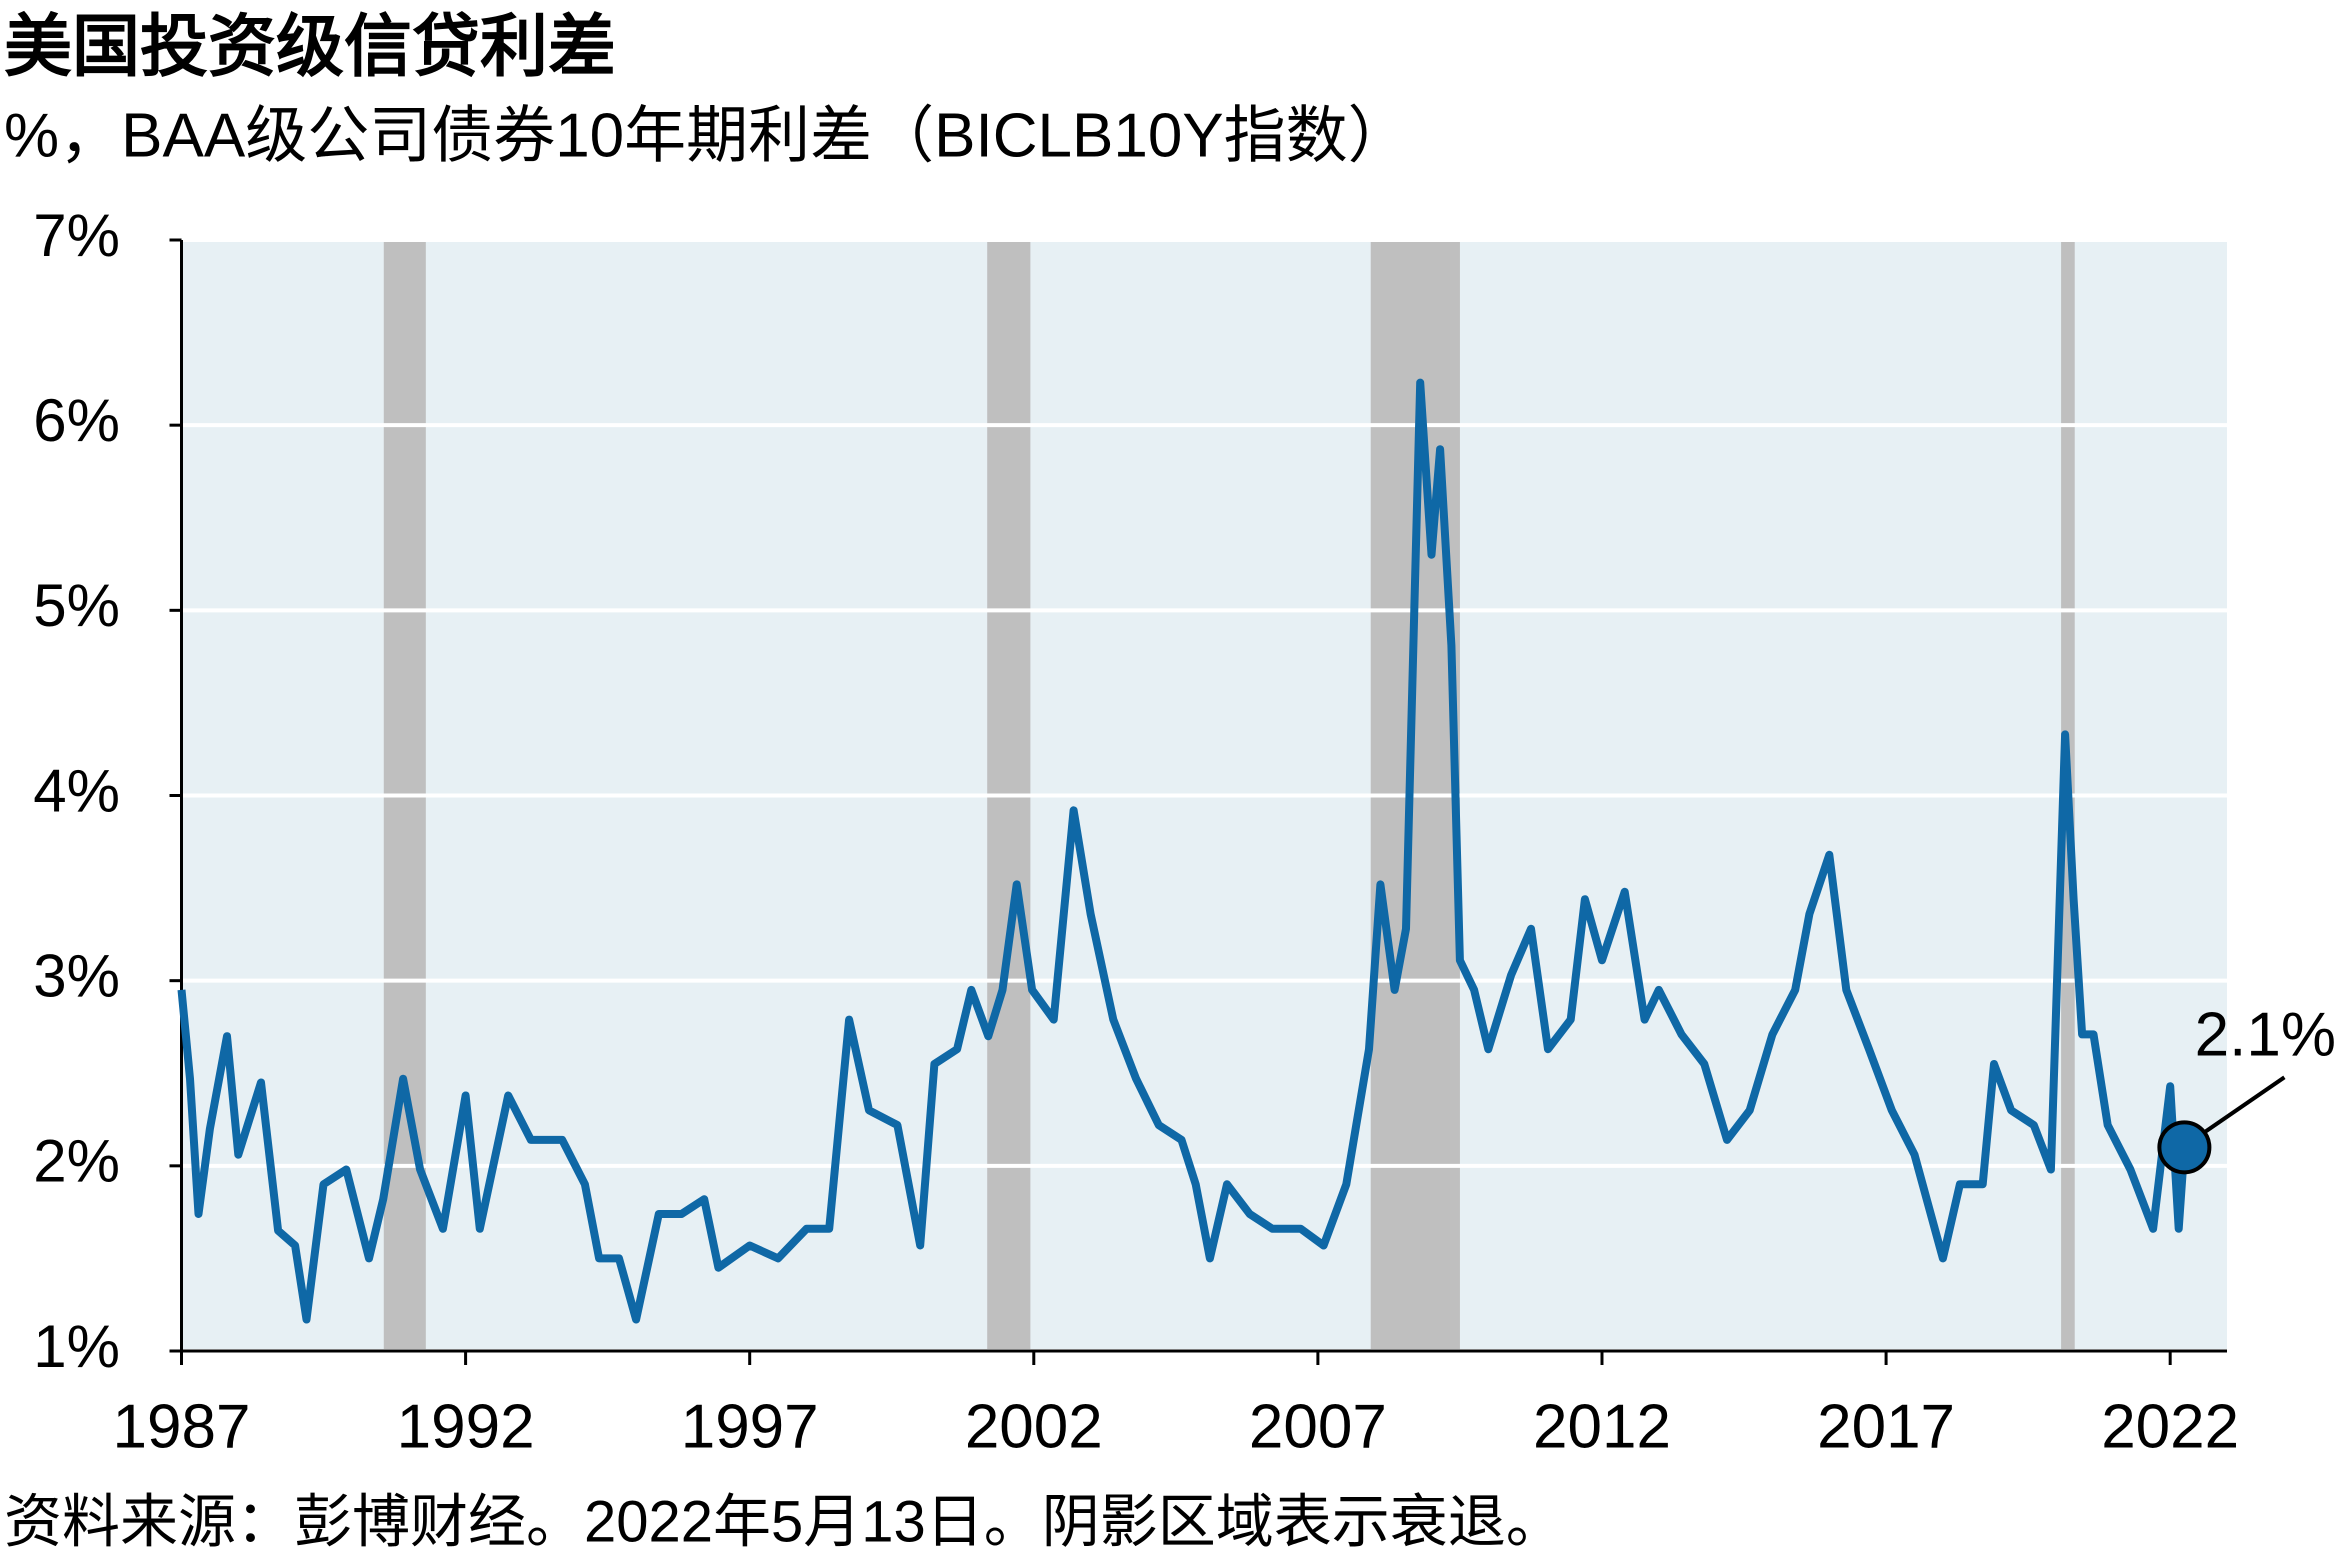 The height and width of the screenshot is (1560, 2340). What do you see at coordinates (1318, 1426) in the screenshot?
I see `x-tick-label: 2007` at bounding box center [1318, 1426].